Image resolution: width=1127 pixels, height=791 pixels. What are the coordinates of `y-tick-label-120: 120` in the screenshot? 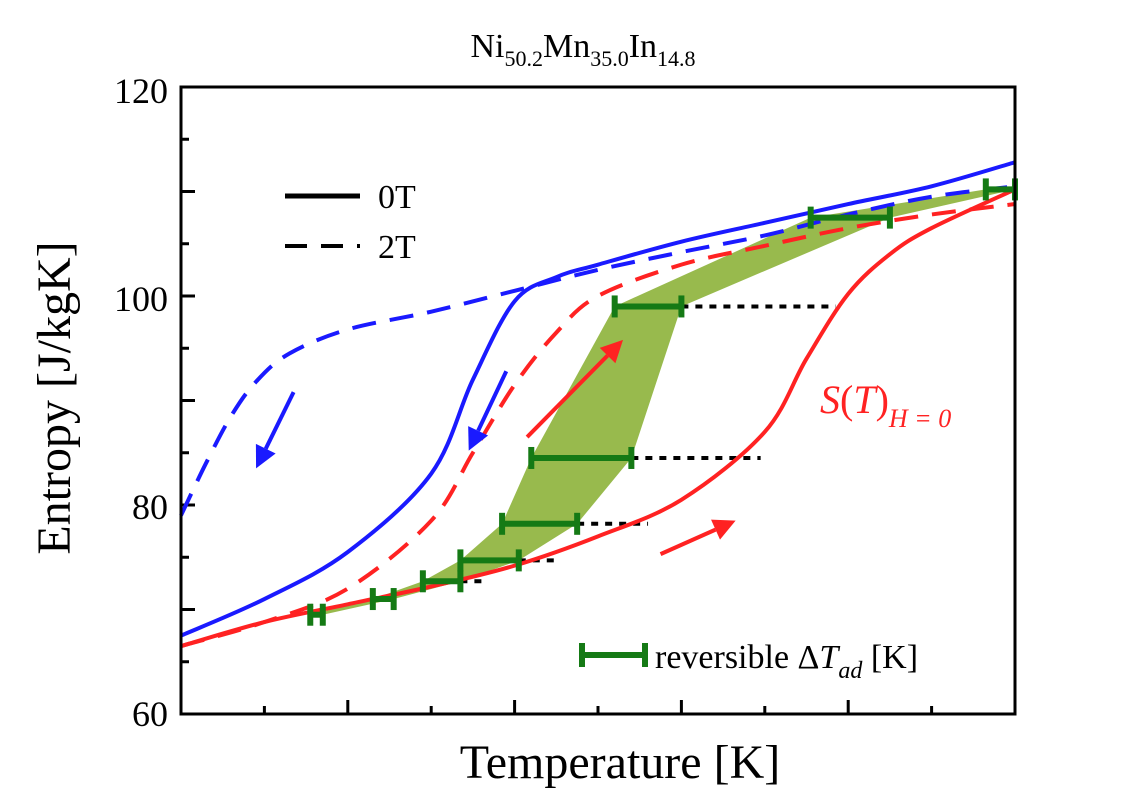 It's located at (141, 91).